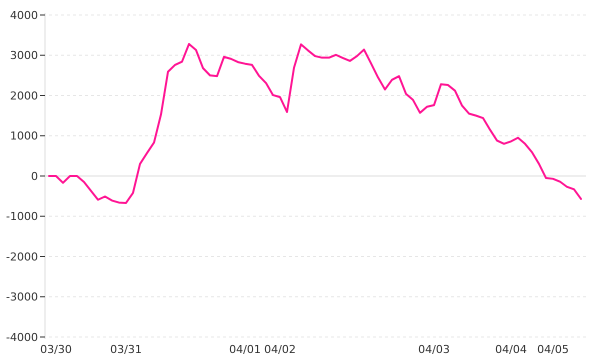 The width and height of the screenshot is (600, 360). I want to click on x-tick-label: 04/04, so click(511, 349).